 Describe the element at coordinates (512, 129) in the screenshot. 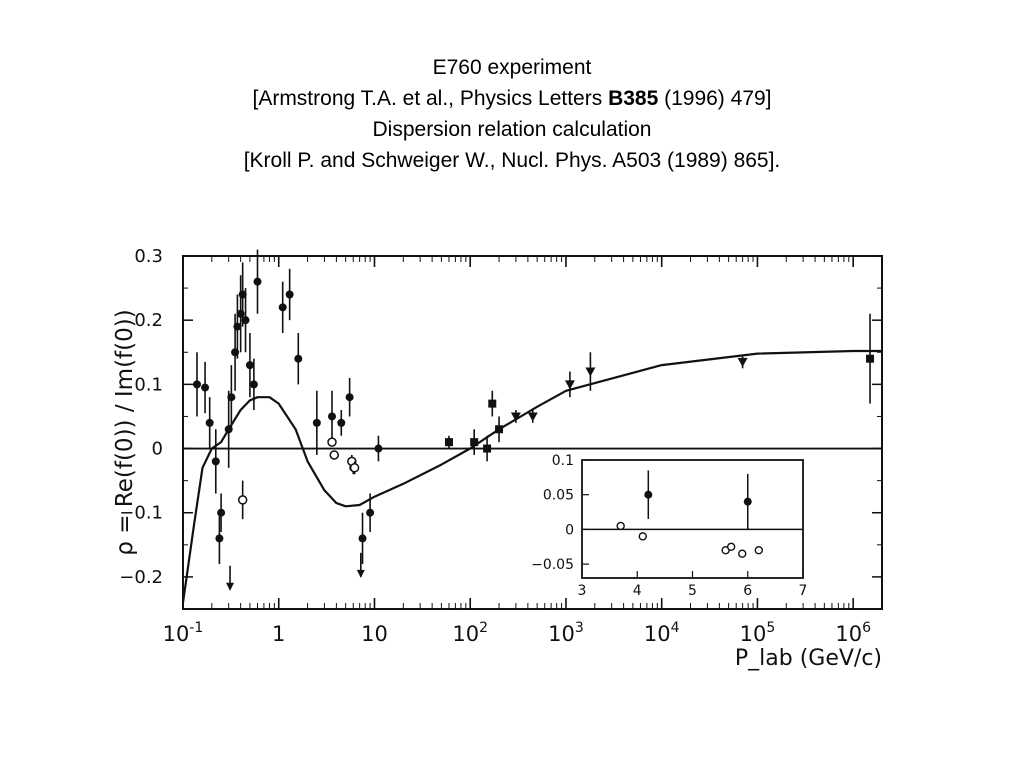

I see `title-line-3: Dispersion relation calculation` at that location.